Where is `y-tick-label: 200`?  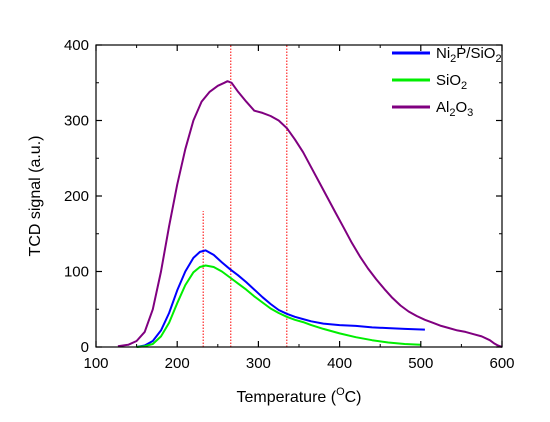 y-tick-label: 200 is located at coordinates (76, 196).